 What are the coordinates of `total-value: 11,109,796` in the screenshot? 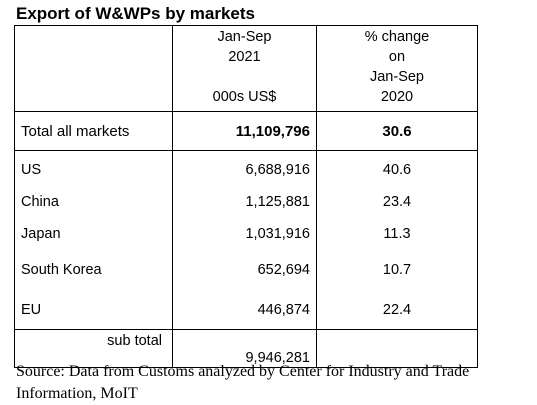 It's located at (244, 131).